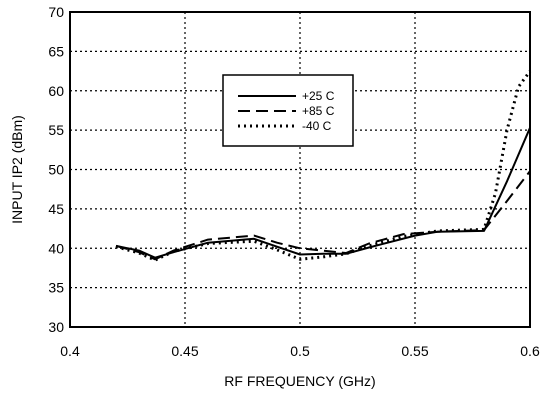 This screenshot has height=394, width=544. What do you see at coordinates (317, 126) in the screenshot?
I see `legend-label: -40 C` at bounding box center [317, 126].